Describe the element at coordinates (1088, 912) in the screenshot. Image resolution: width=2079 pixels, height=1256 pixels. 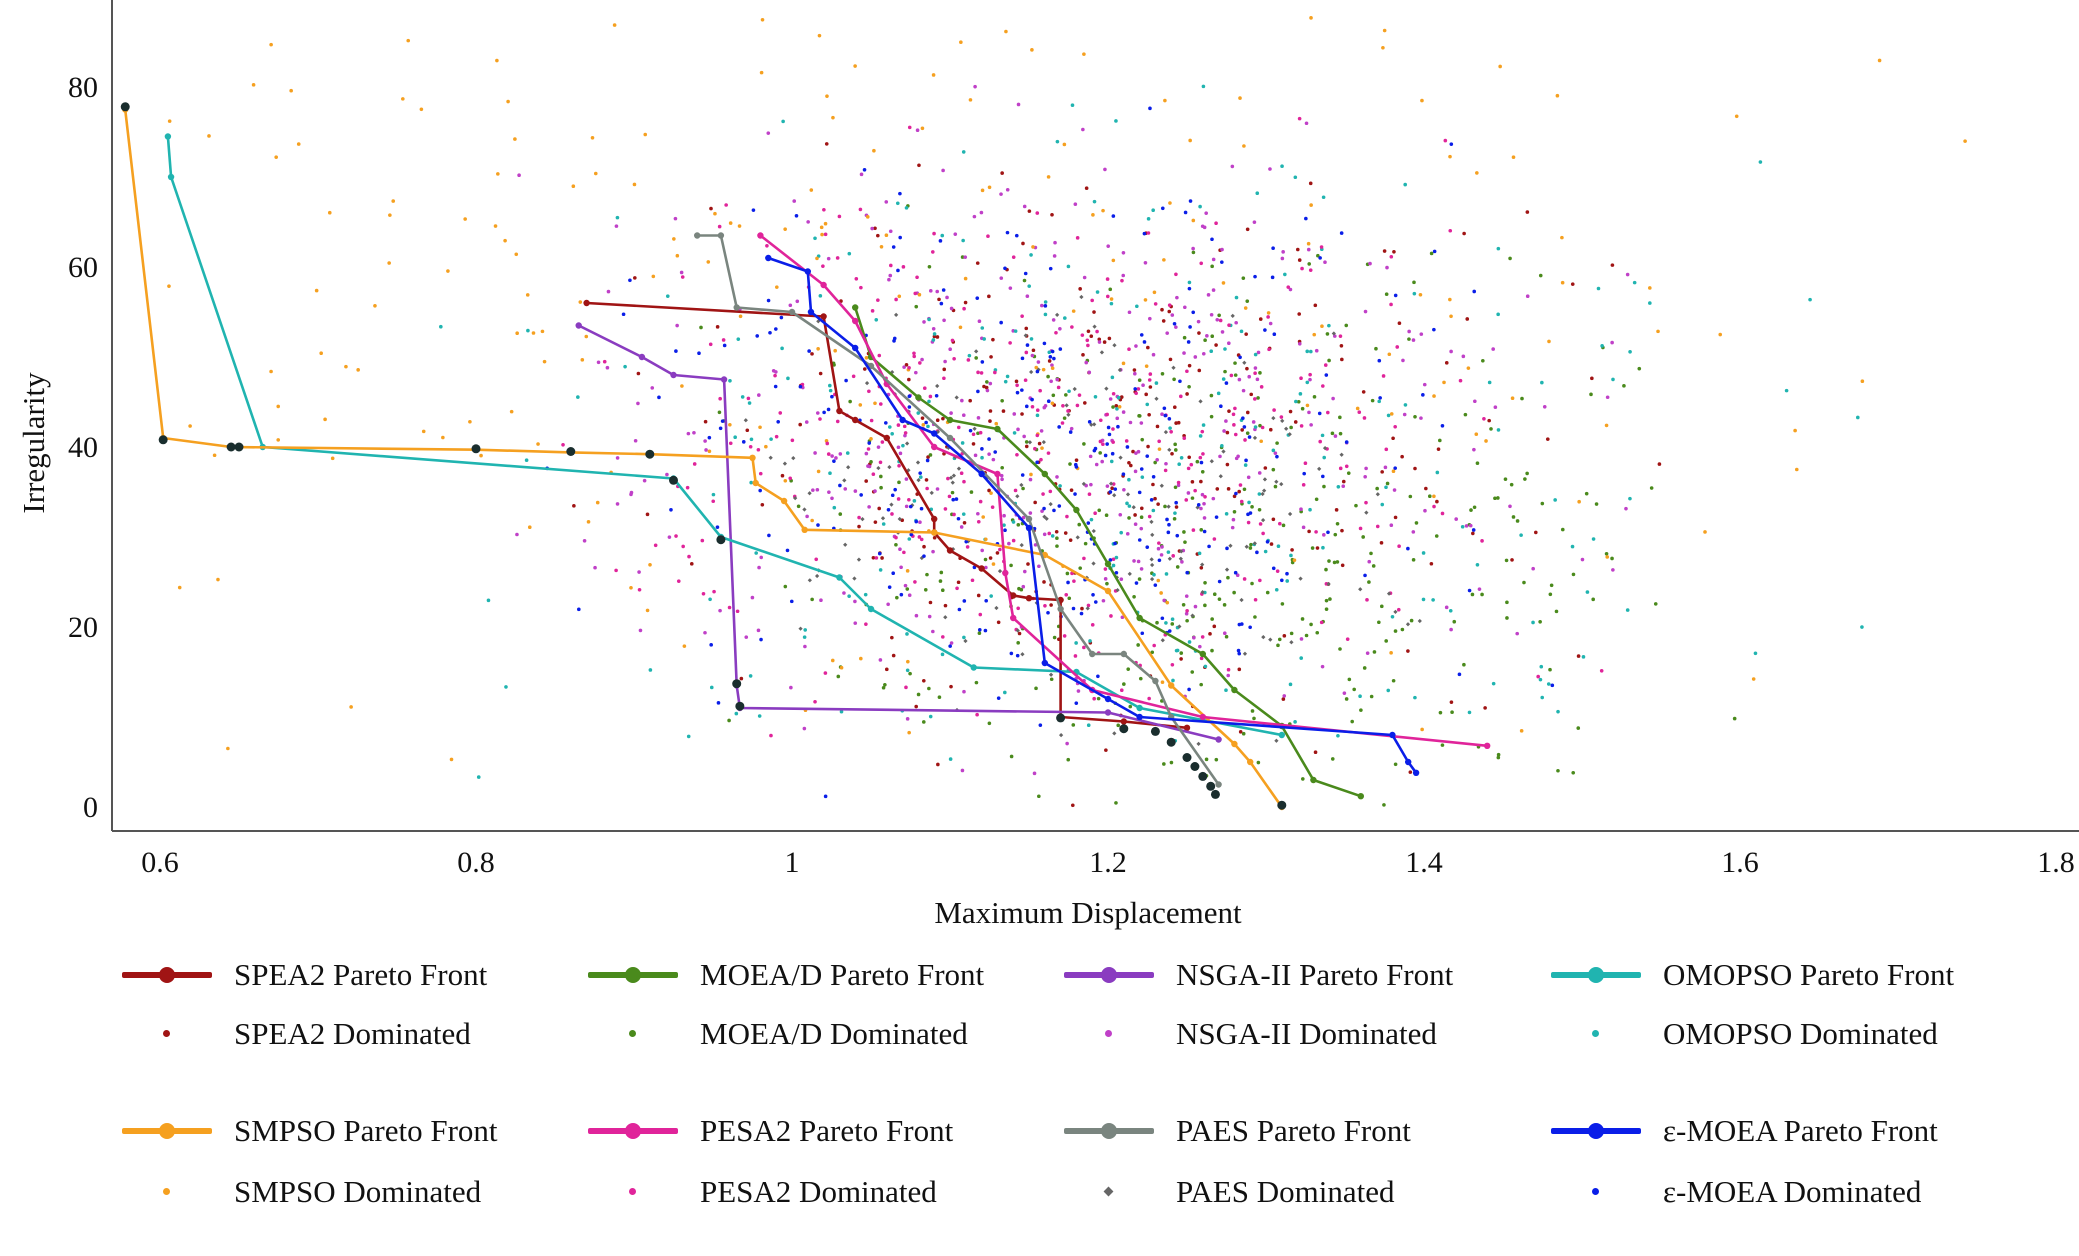
I see `x-axis-title: Maximum Displacement` at that location.